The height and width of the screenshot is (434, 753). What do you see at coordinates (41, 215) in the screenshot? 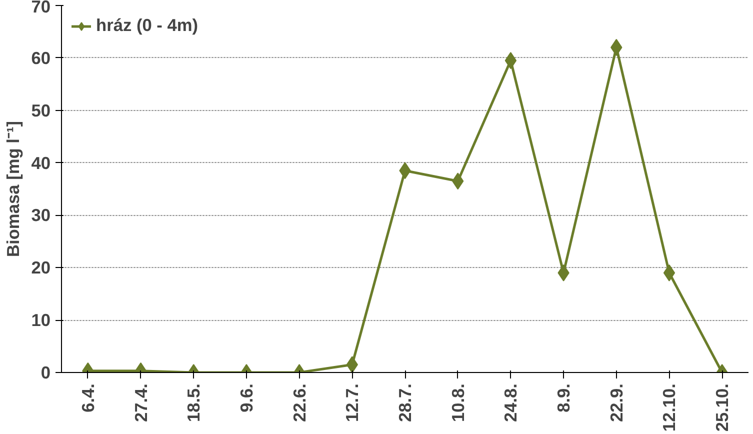
I see `y-tick-label: 30` at bounding box center [41, 215].